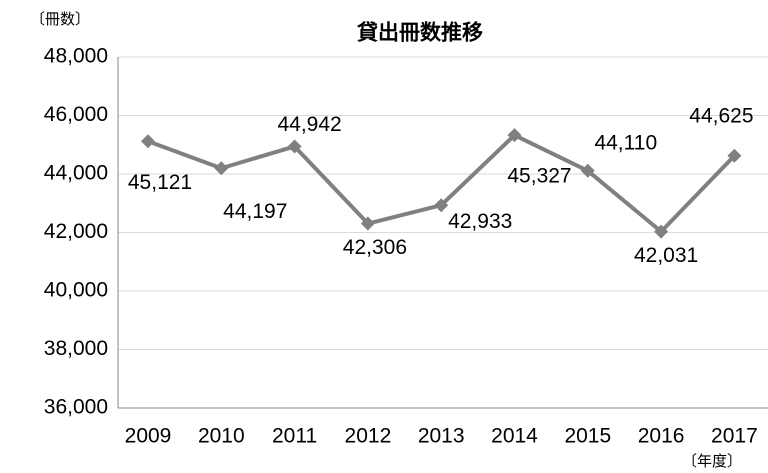 The image size is (768, 473). Describe the element at coordinates (666, 255) in the screenshot. I see `data-label: 42,031` at that location.